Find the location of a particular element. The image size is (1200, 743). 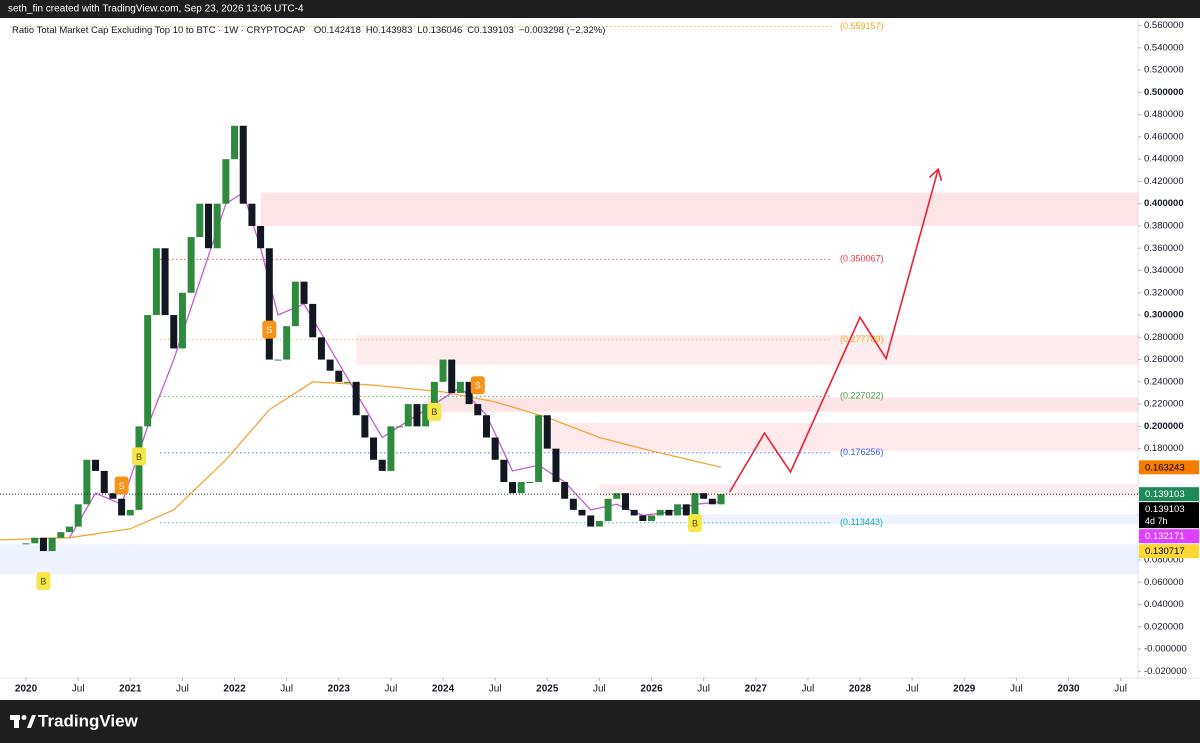

x-tick-label: 2026 is located at coordinates (651, 689).